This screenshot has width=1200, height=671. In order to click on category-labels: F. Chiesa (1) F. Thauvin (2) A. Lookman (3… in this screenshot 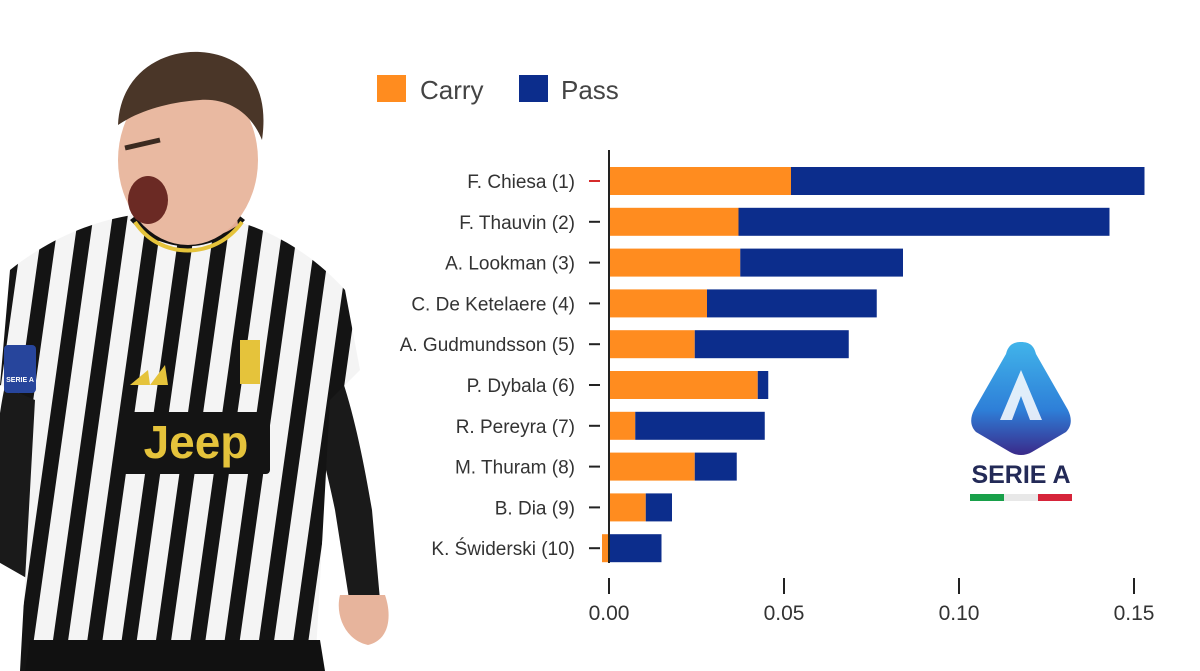, I will do `click(500, 366)`.